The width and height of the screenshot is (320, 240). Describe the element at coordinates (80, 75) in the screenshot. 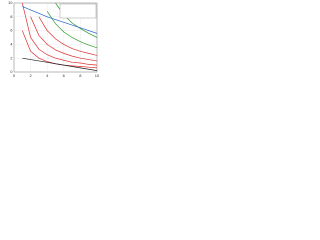

I see `x-tick-label: 8` at that location.